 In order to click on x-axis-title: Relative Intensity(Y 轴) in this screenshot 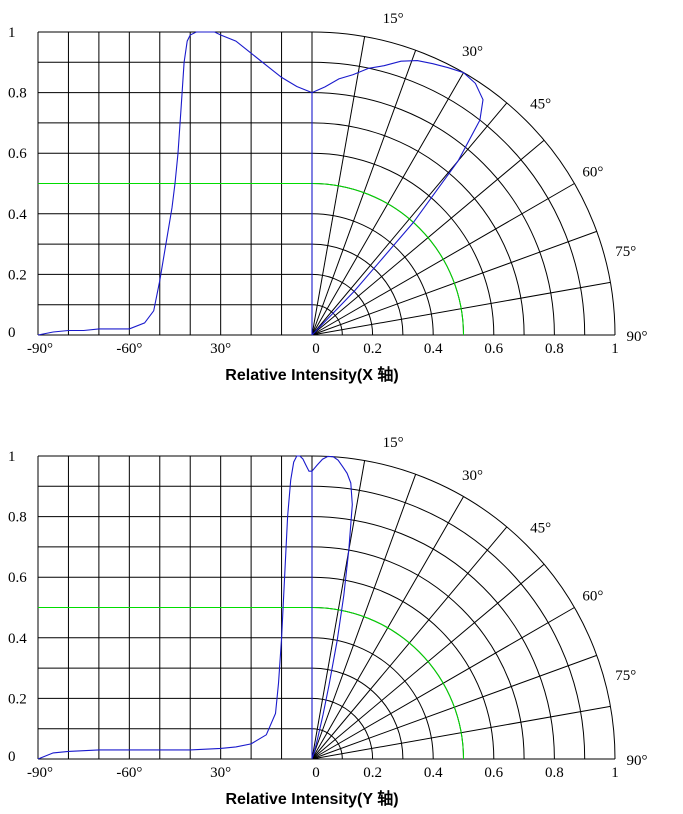, I will do `click(311, 798)`.